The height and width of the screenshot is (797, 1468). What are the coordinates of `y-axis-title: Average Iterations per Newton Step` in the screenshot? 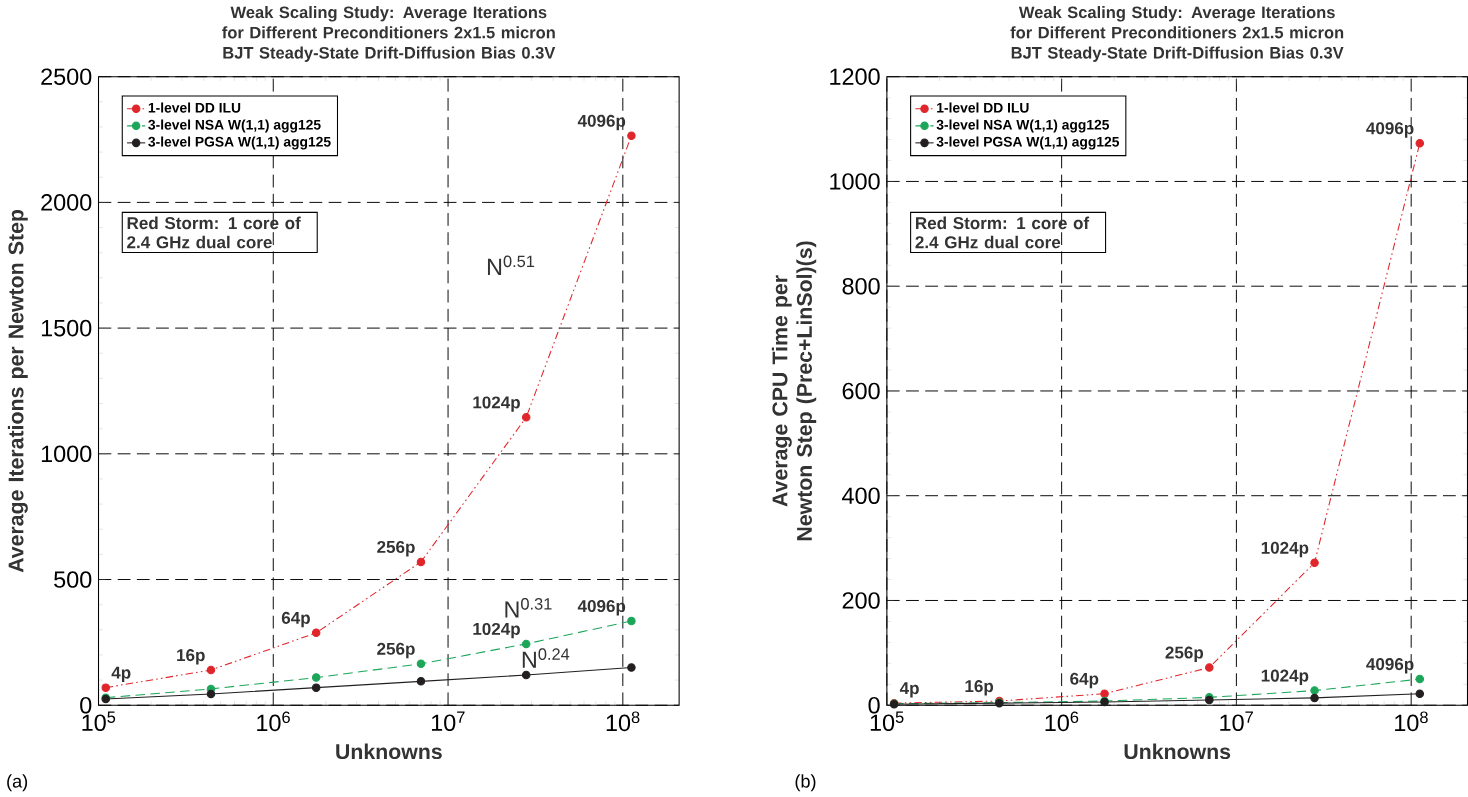 It's located at (17, 391).